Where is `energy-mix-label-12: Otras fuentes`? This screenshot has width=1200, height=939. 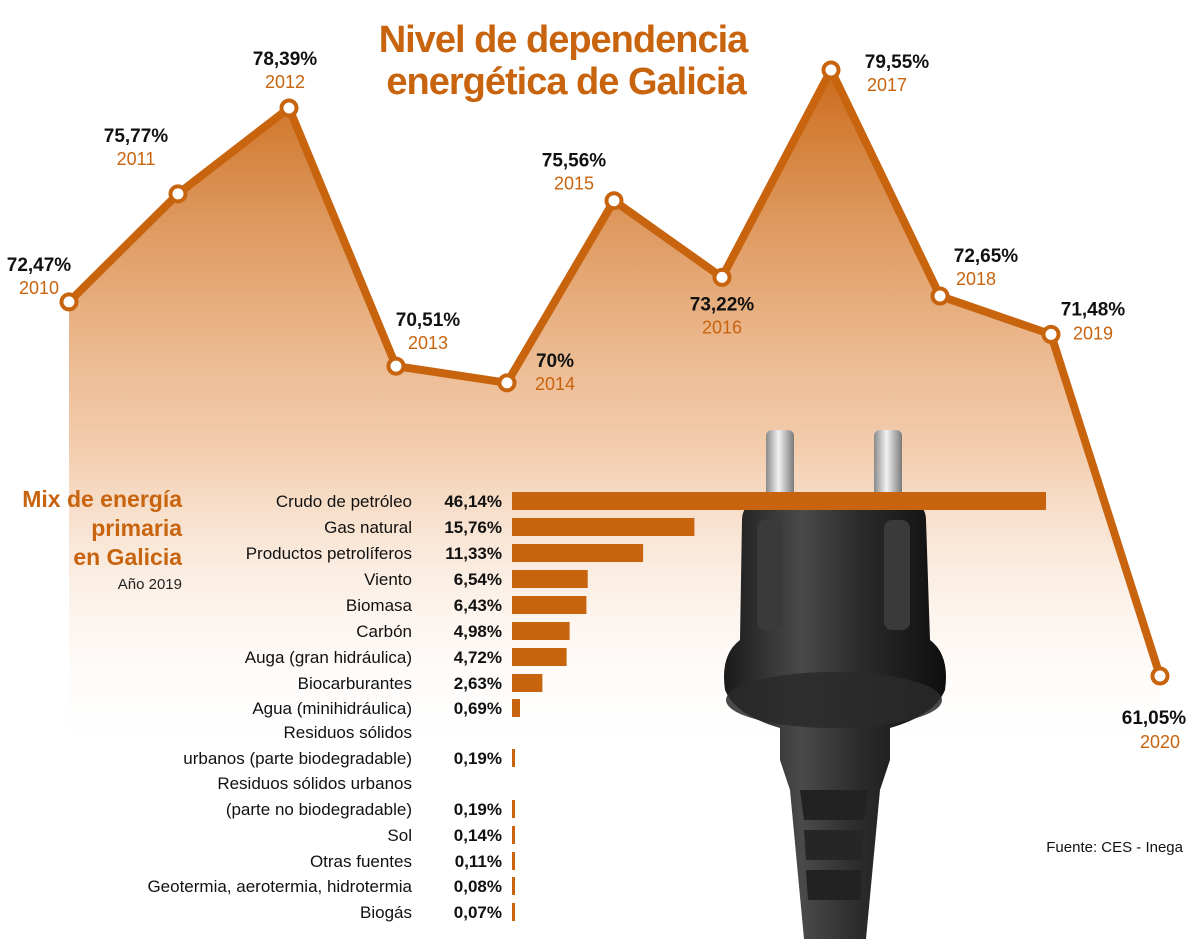 energy-mix-label-12: Otras fuentes is located at coordinates (361, 861).